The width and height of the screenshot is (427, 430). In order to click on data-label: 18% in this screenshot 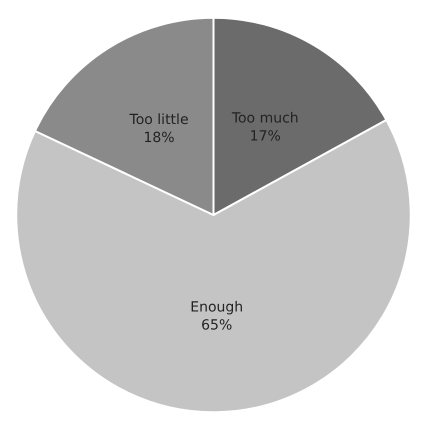, I will do `click(159, 138)`.